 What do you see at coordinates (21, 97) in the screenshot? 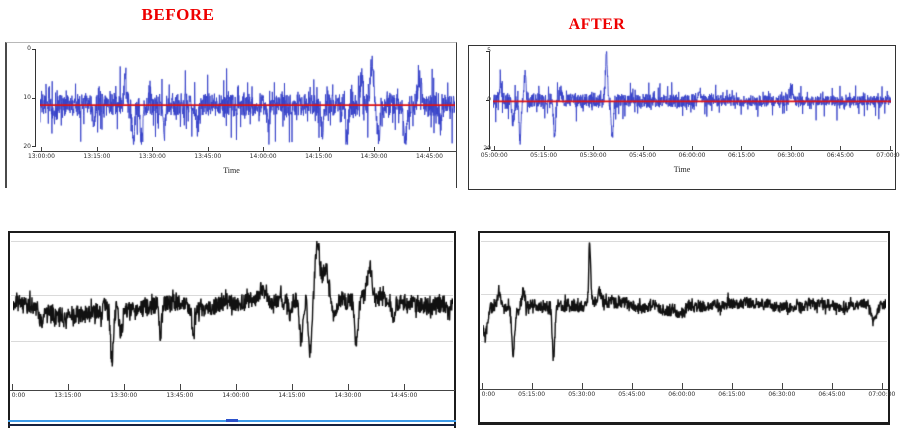
I see `y-axis-labels: 0 10 20` at bounding box center [21, 97].